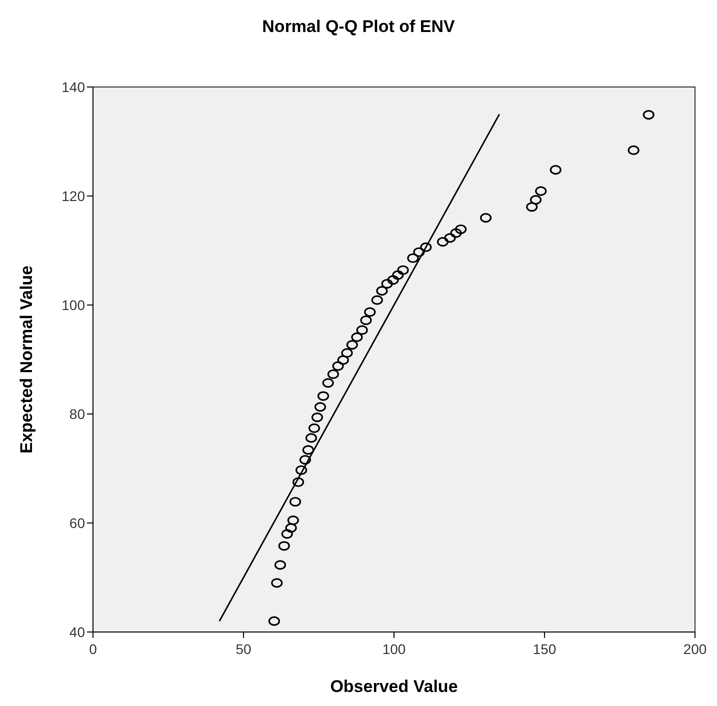  I want to click on x-tick-label: 200, so click(695, 649).